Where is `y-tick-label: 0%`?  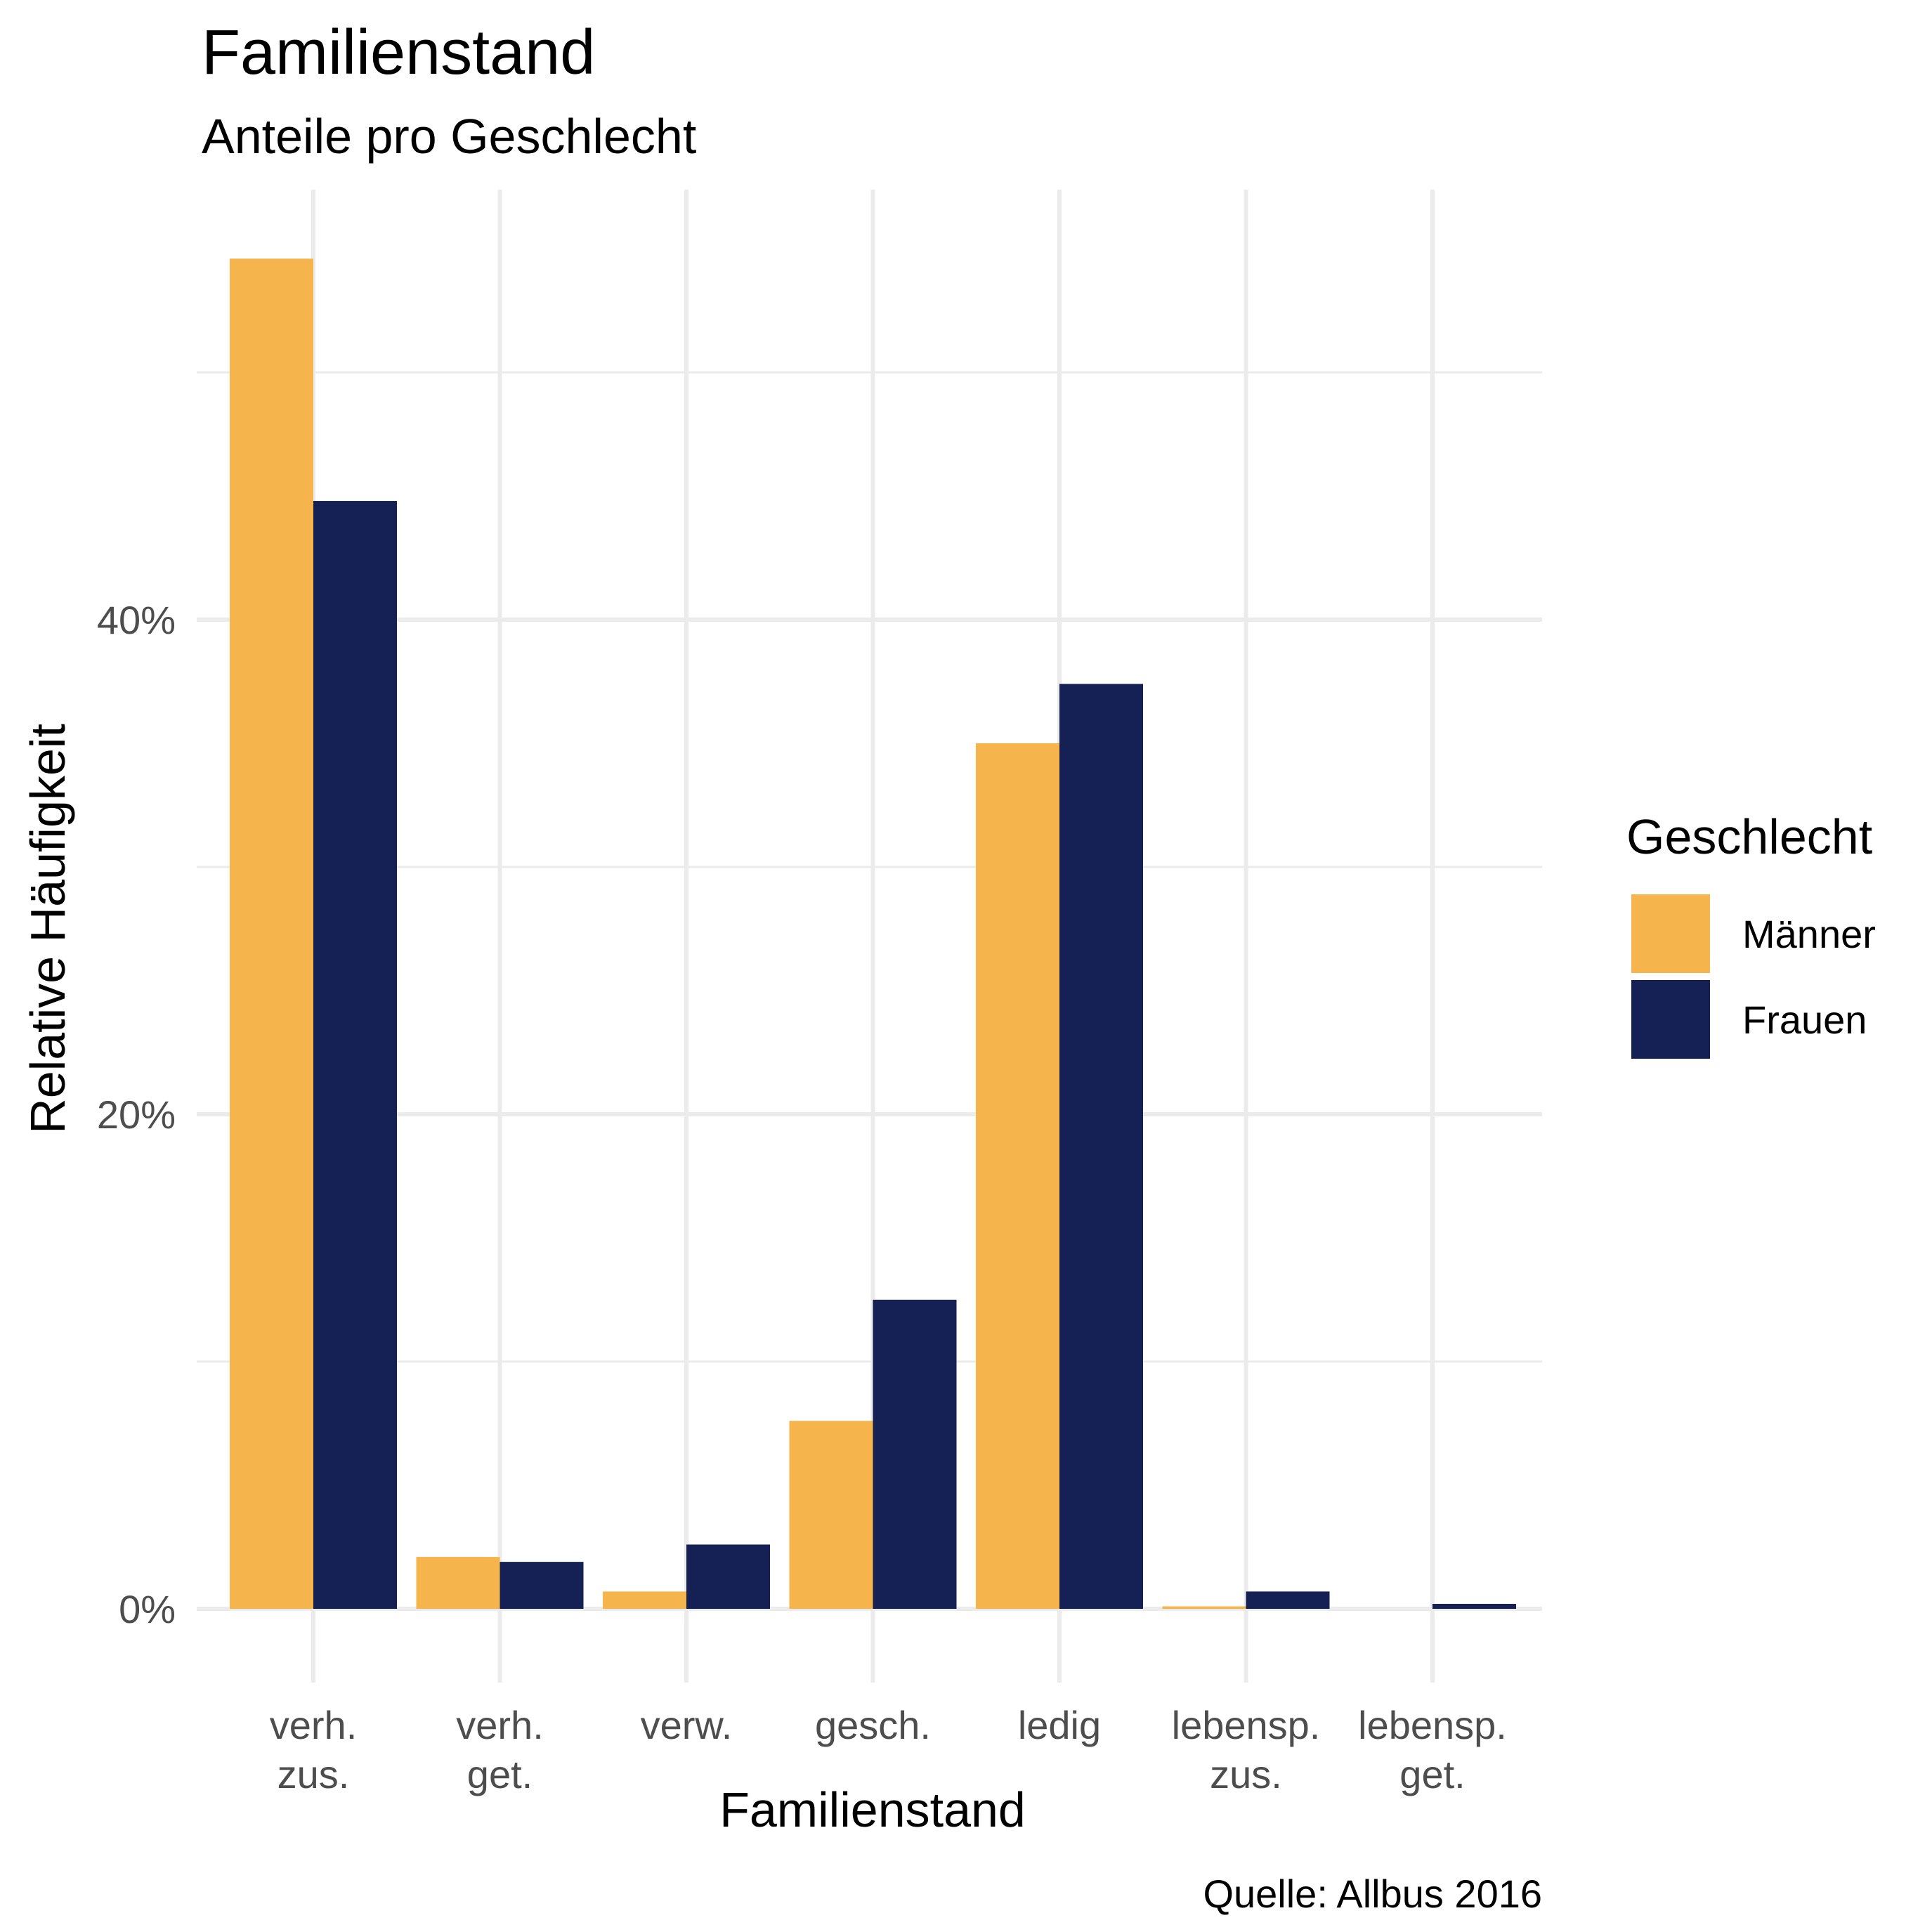
y-tick-label: 0% is located at coordinates (147, 1609).